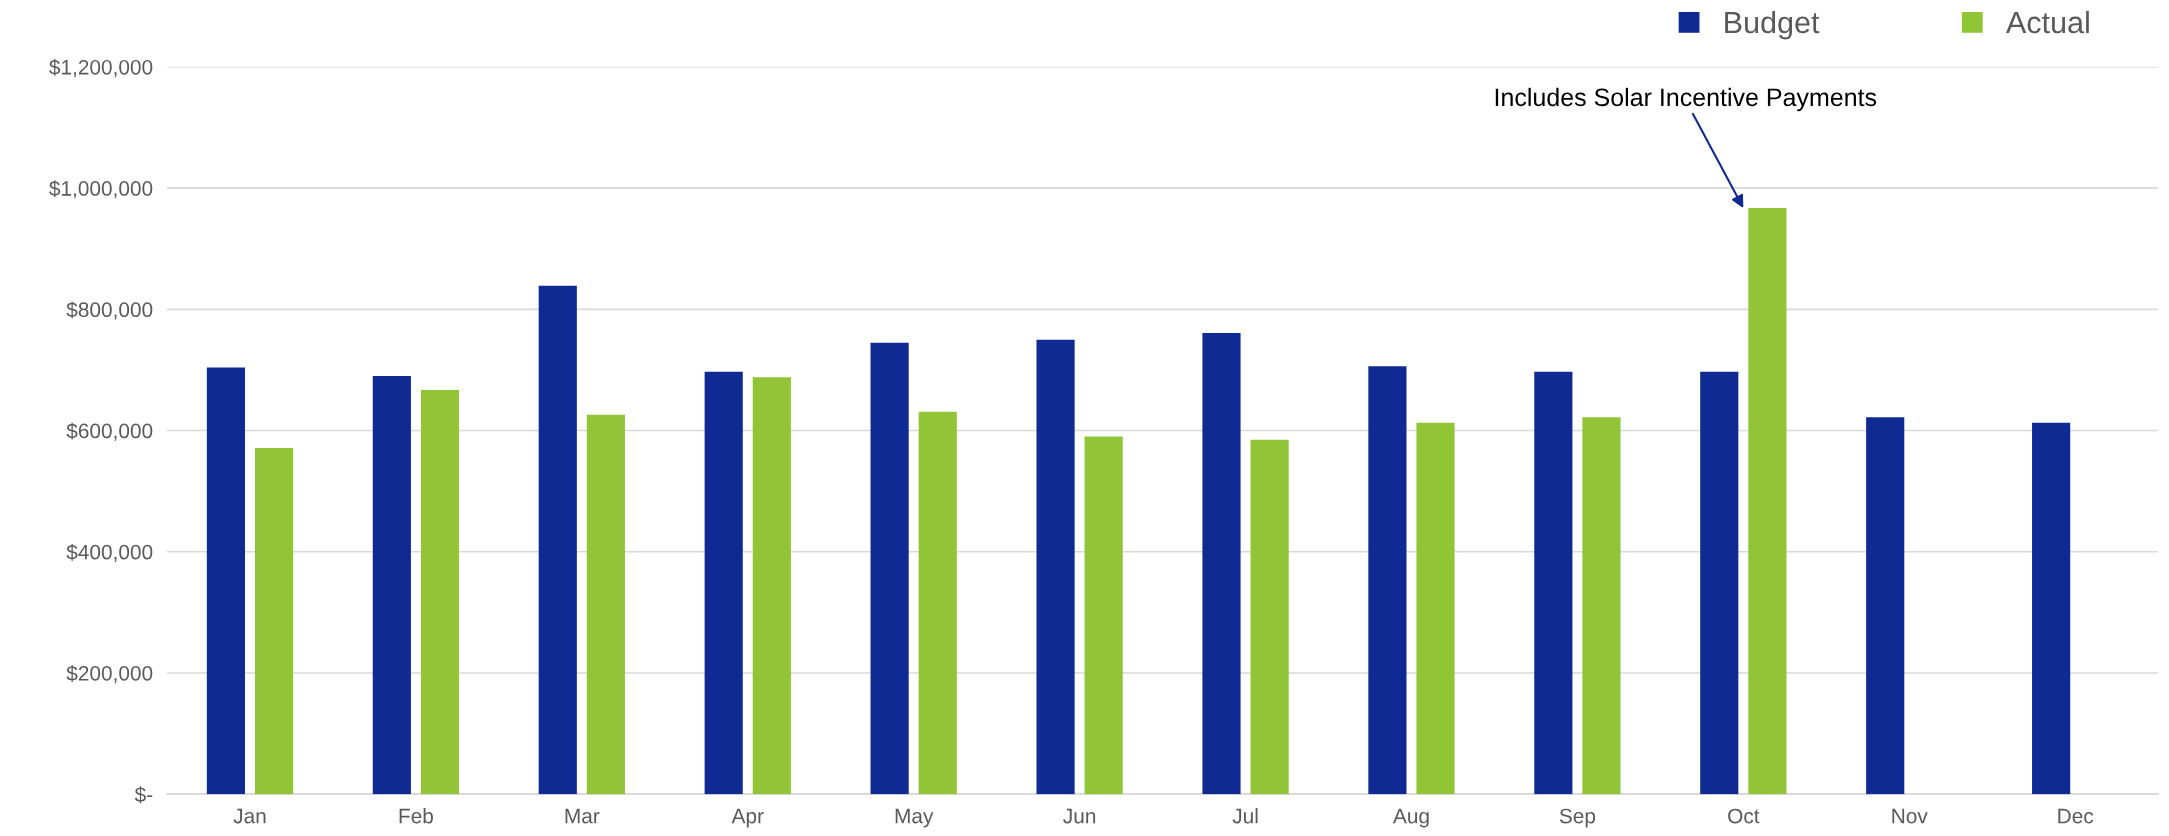 The width and height of the screenshot is (2169, 836). I want to click on x-tick-label: Jun, so click(1079, 816).